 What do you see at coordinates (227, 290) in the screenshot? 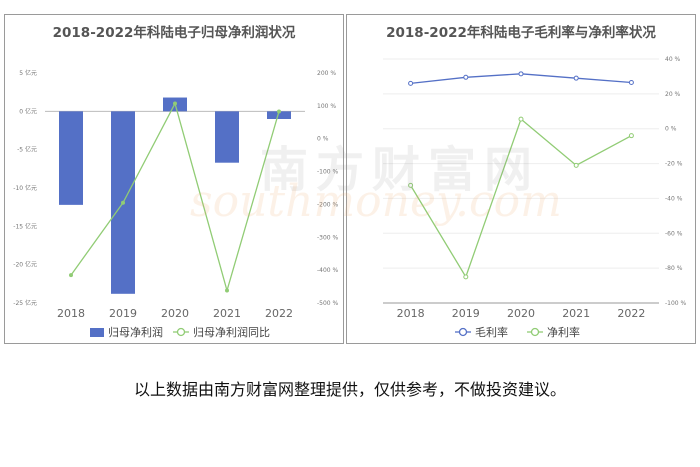
I see `yoy-point-2021` at bounding box center [227, 290].